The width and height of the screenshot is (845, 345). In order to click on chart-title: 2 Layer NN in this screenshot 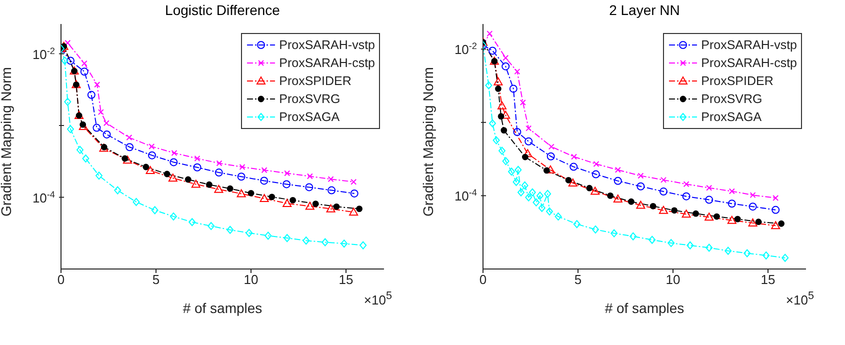, I will do `click(644, 10)`.